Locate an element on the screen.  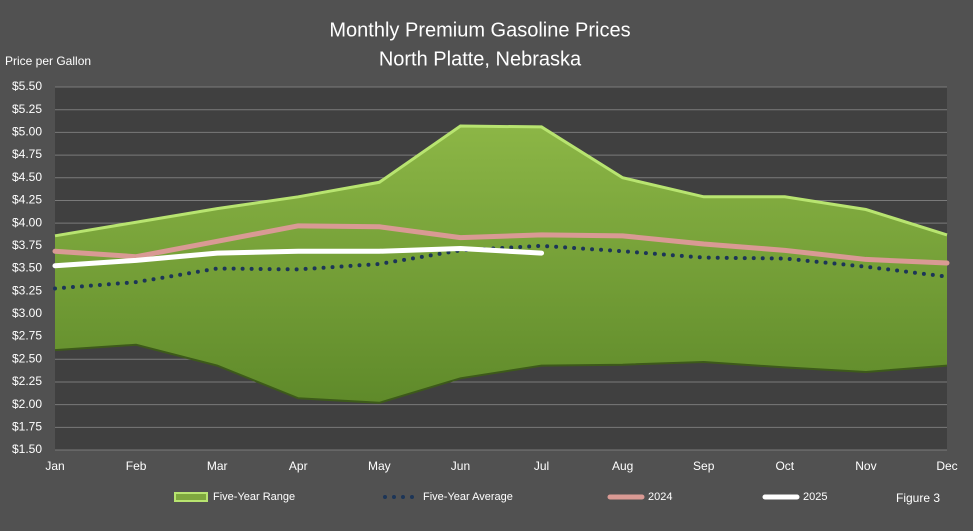
x-tick-label: Jun is located at coordinates (460, 466).